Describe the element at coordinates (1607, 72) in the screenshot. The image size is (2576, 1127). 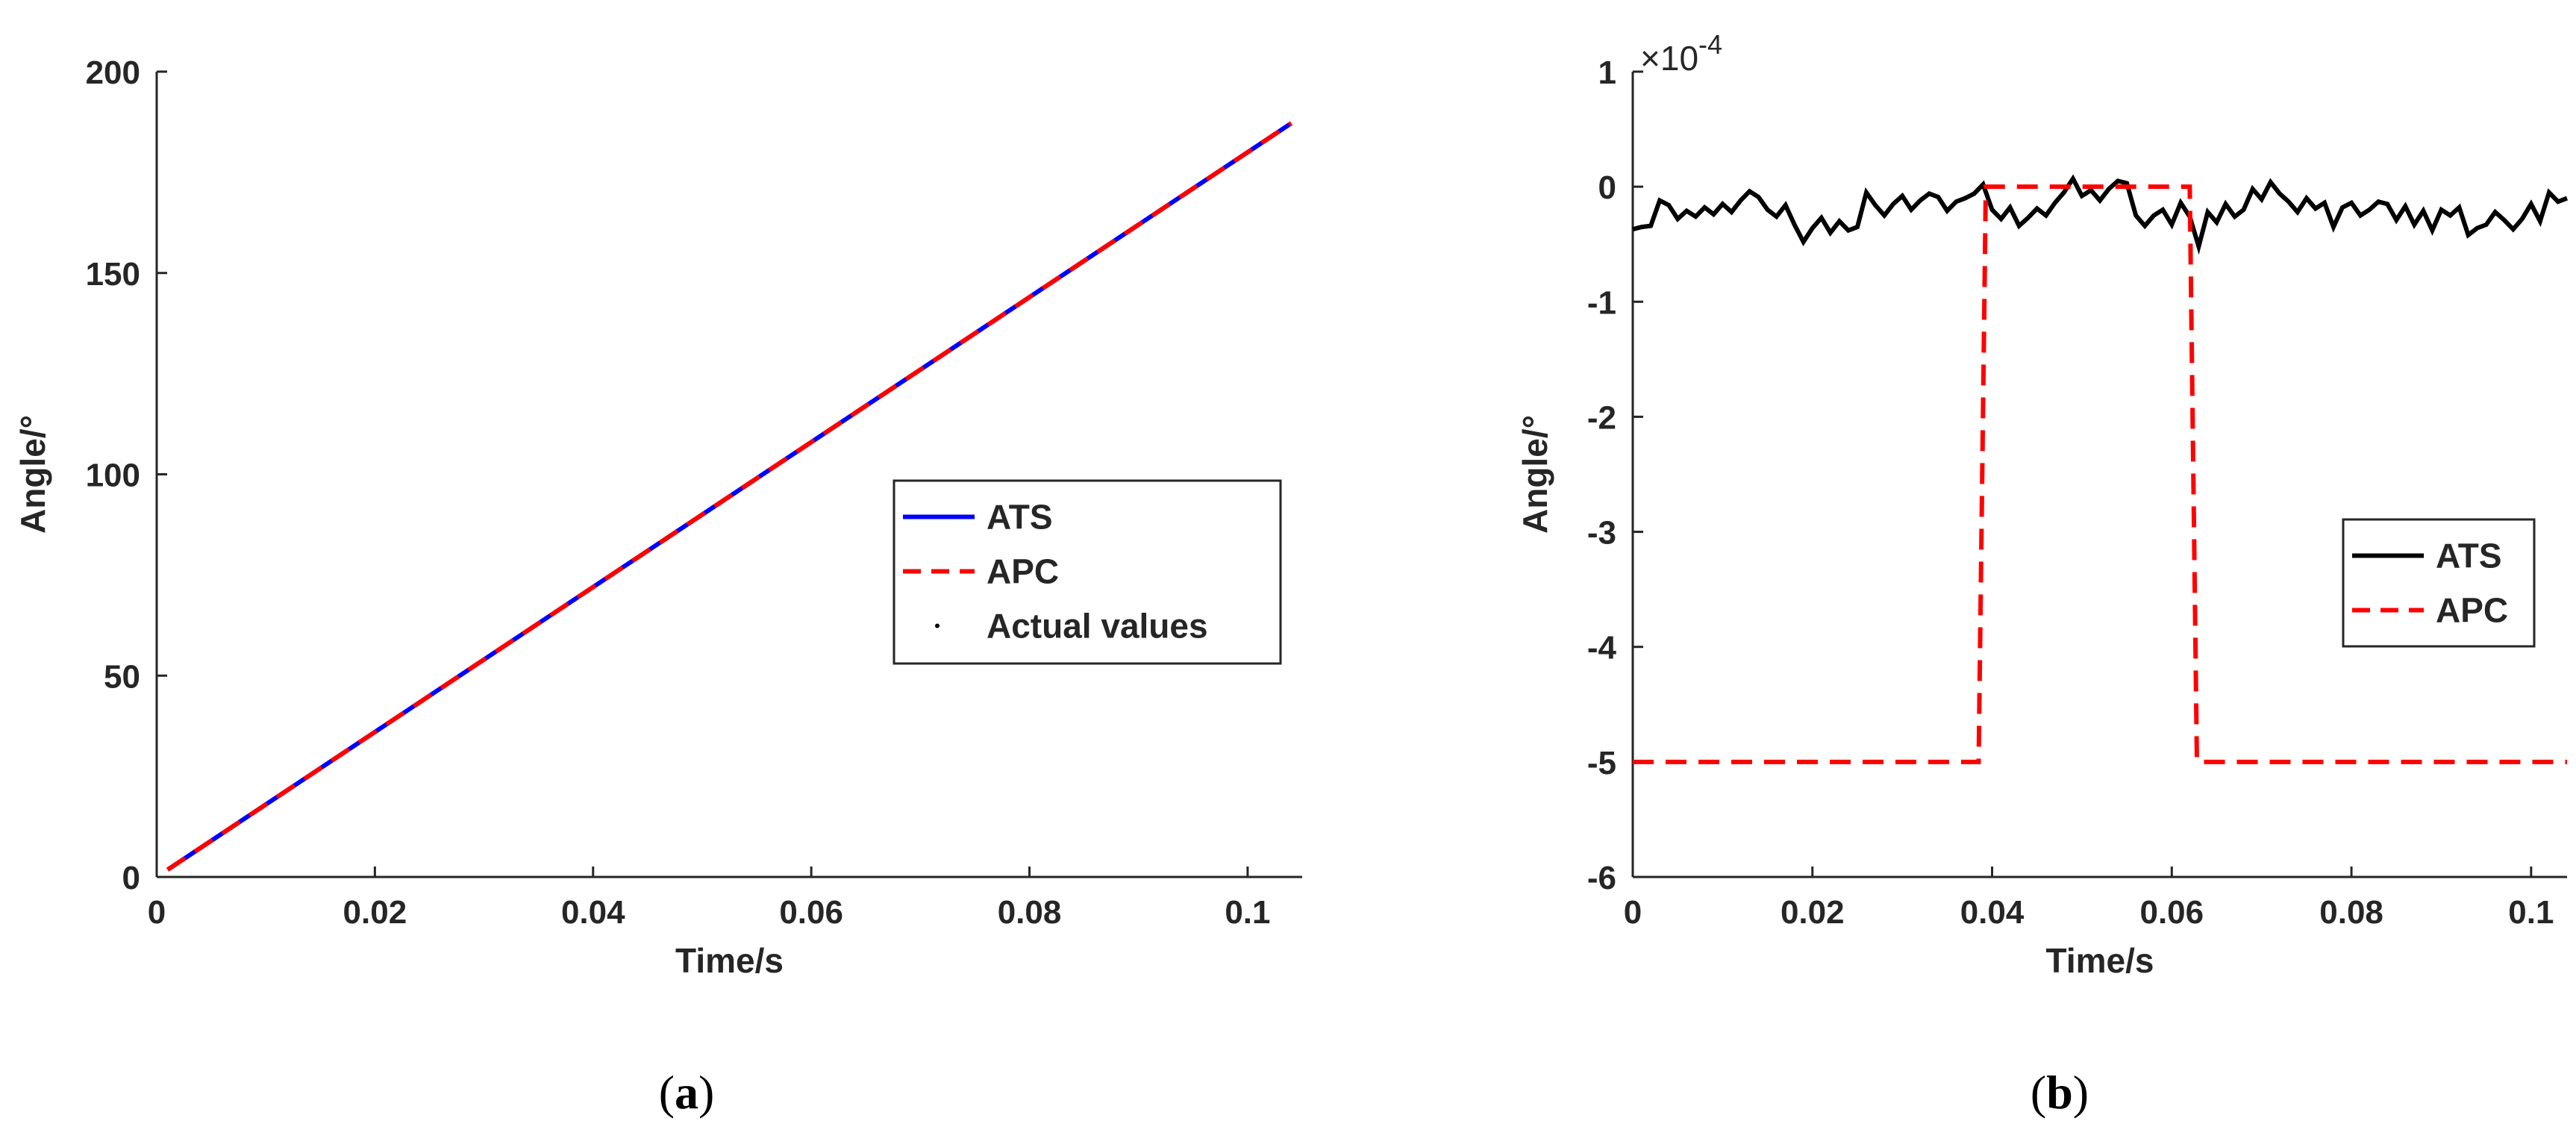
I see `y-tick-label: 1` at that location.